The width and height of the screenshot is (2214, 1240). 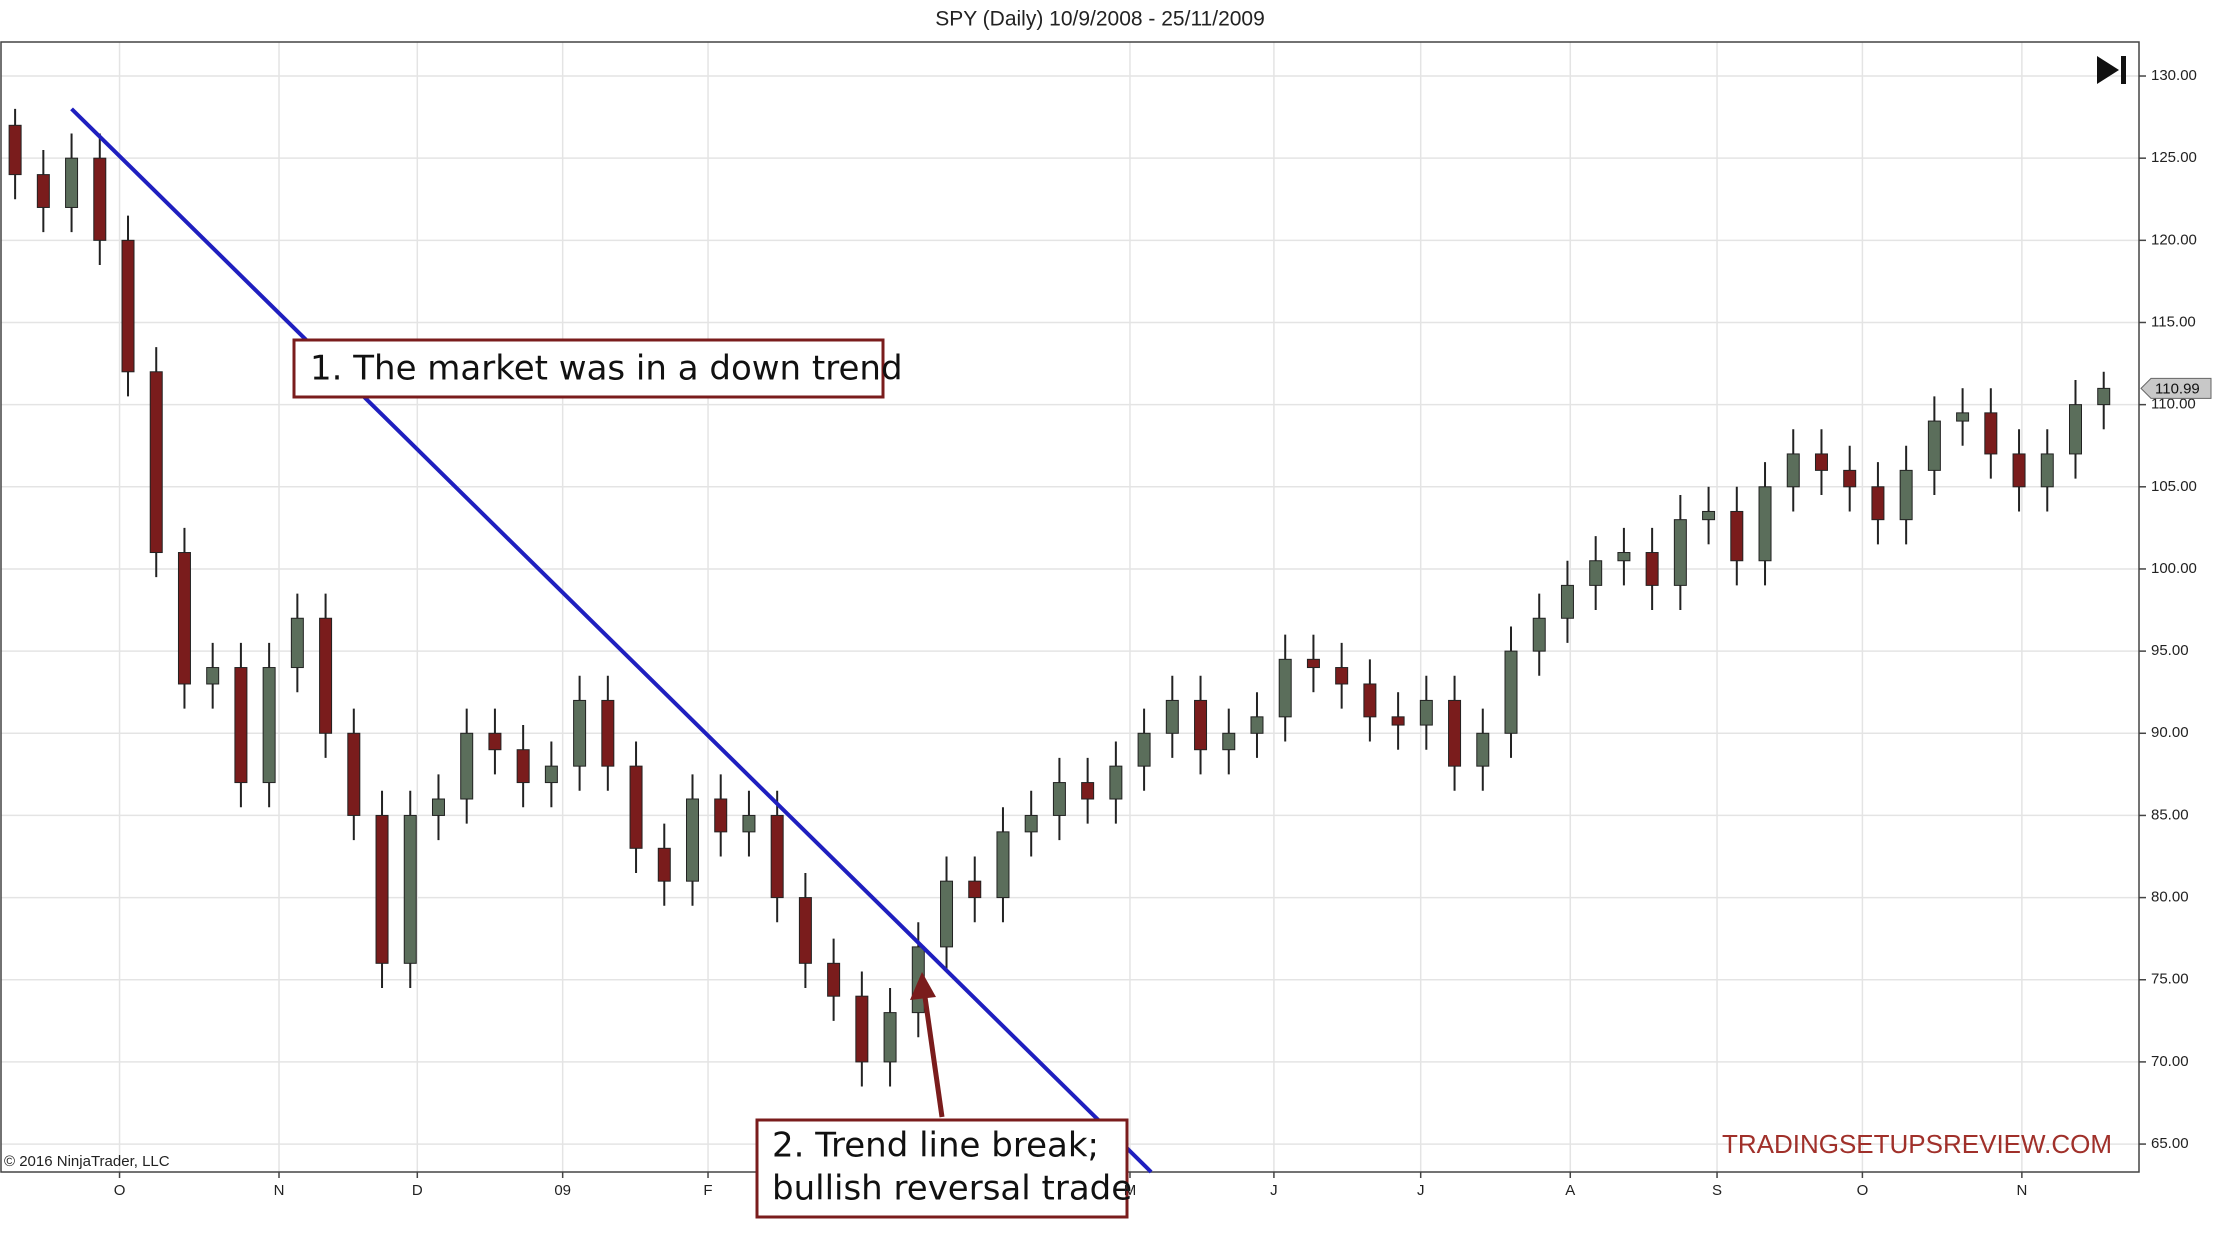 I want to click on copyright: © 2016 NinjaTrader, LLC, so click(x=87, y=1161).